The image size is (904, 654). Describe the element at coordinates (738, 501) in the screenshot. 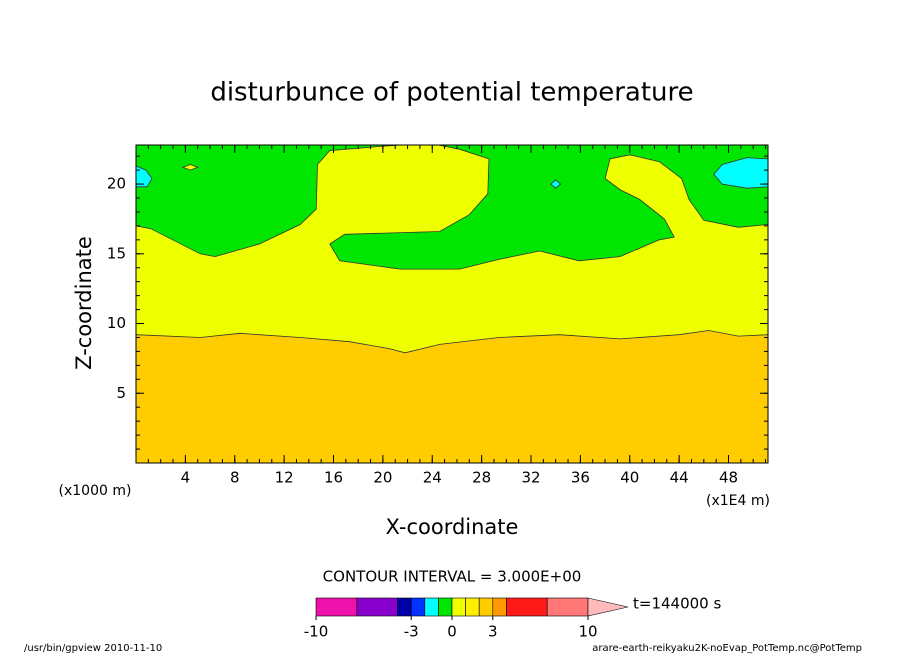

I see `x-scale-label: (x1E4 m)` at that location.